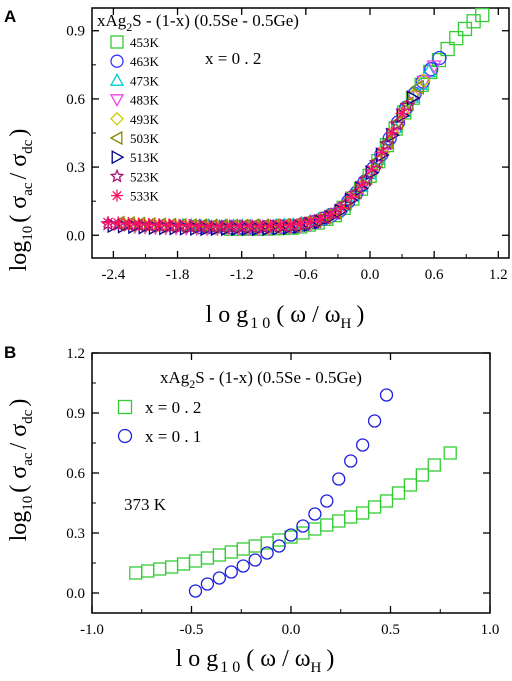 This screenshot has height=681, width=512. Describe the element at coordinates (390, 630) in the screenshot. I see `panel-b-xtick-label: 0.5` at that location.